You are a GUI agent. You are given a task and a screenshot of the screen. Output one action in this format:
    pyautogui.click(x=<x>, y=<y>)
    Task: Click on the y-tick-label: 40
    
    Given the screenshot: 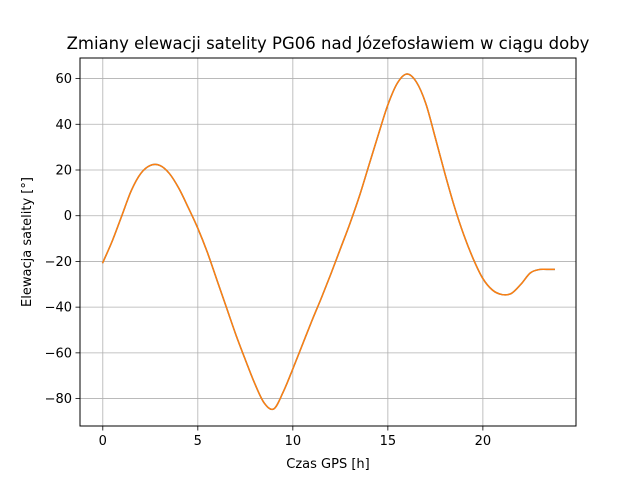 What is the action you would take?
    pyautogui.click(x=63, y=125)
    